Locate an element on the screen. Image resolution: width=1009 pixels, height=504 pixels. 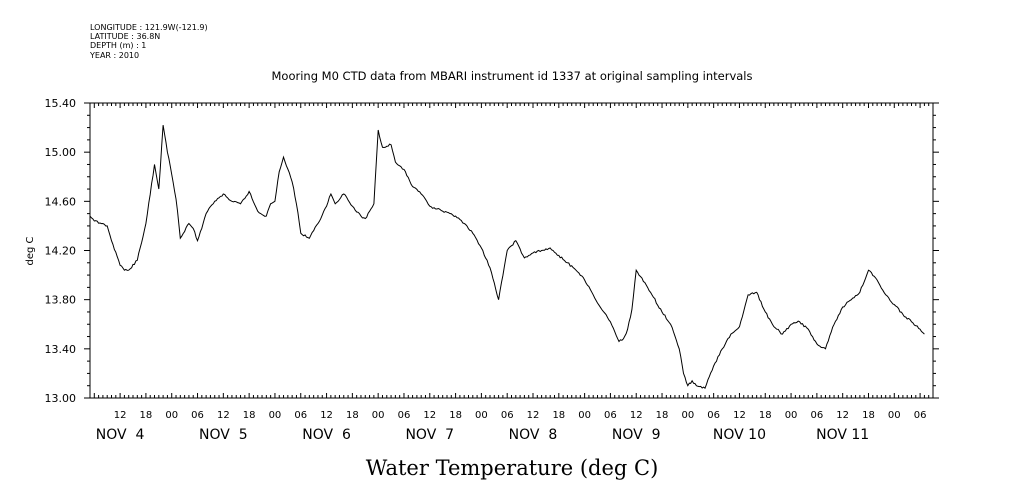
longitude-label: LONGITUDE : 121.9W(-121.9) is located at coordinates (149, 27).